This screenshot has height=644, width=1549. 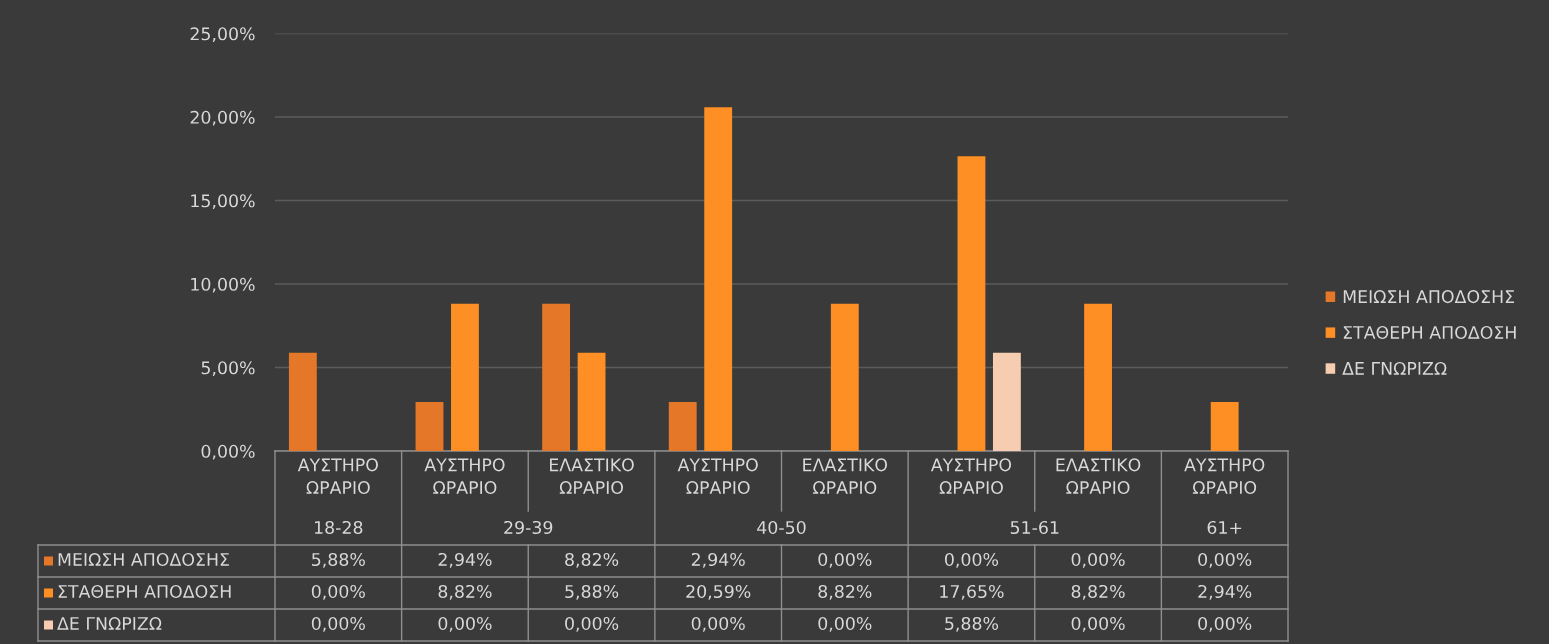 I want to click on text: 40-50, so click(x=781, y=527).